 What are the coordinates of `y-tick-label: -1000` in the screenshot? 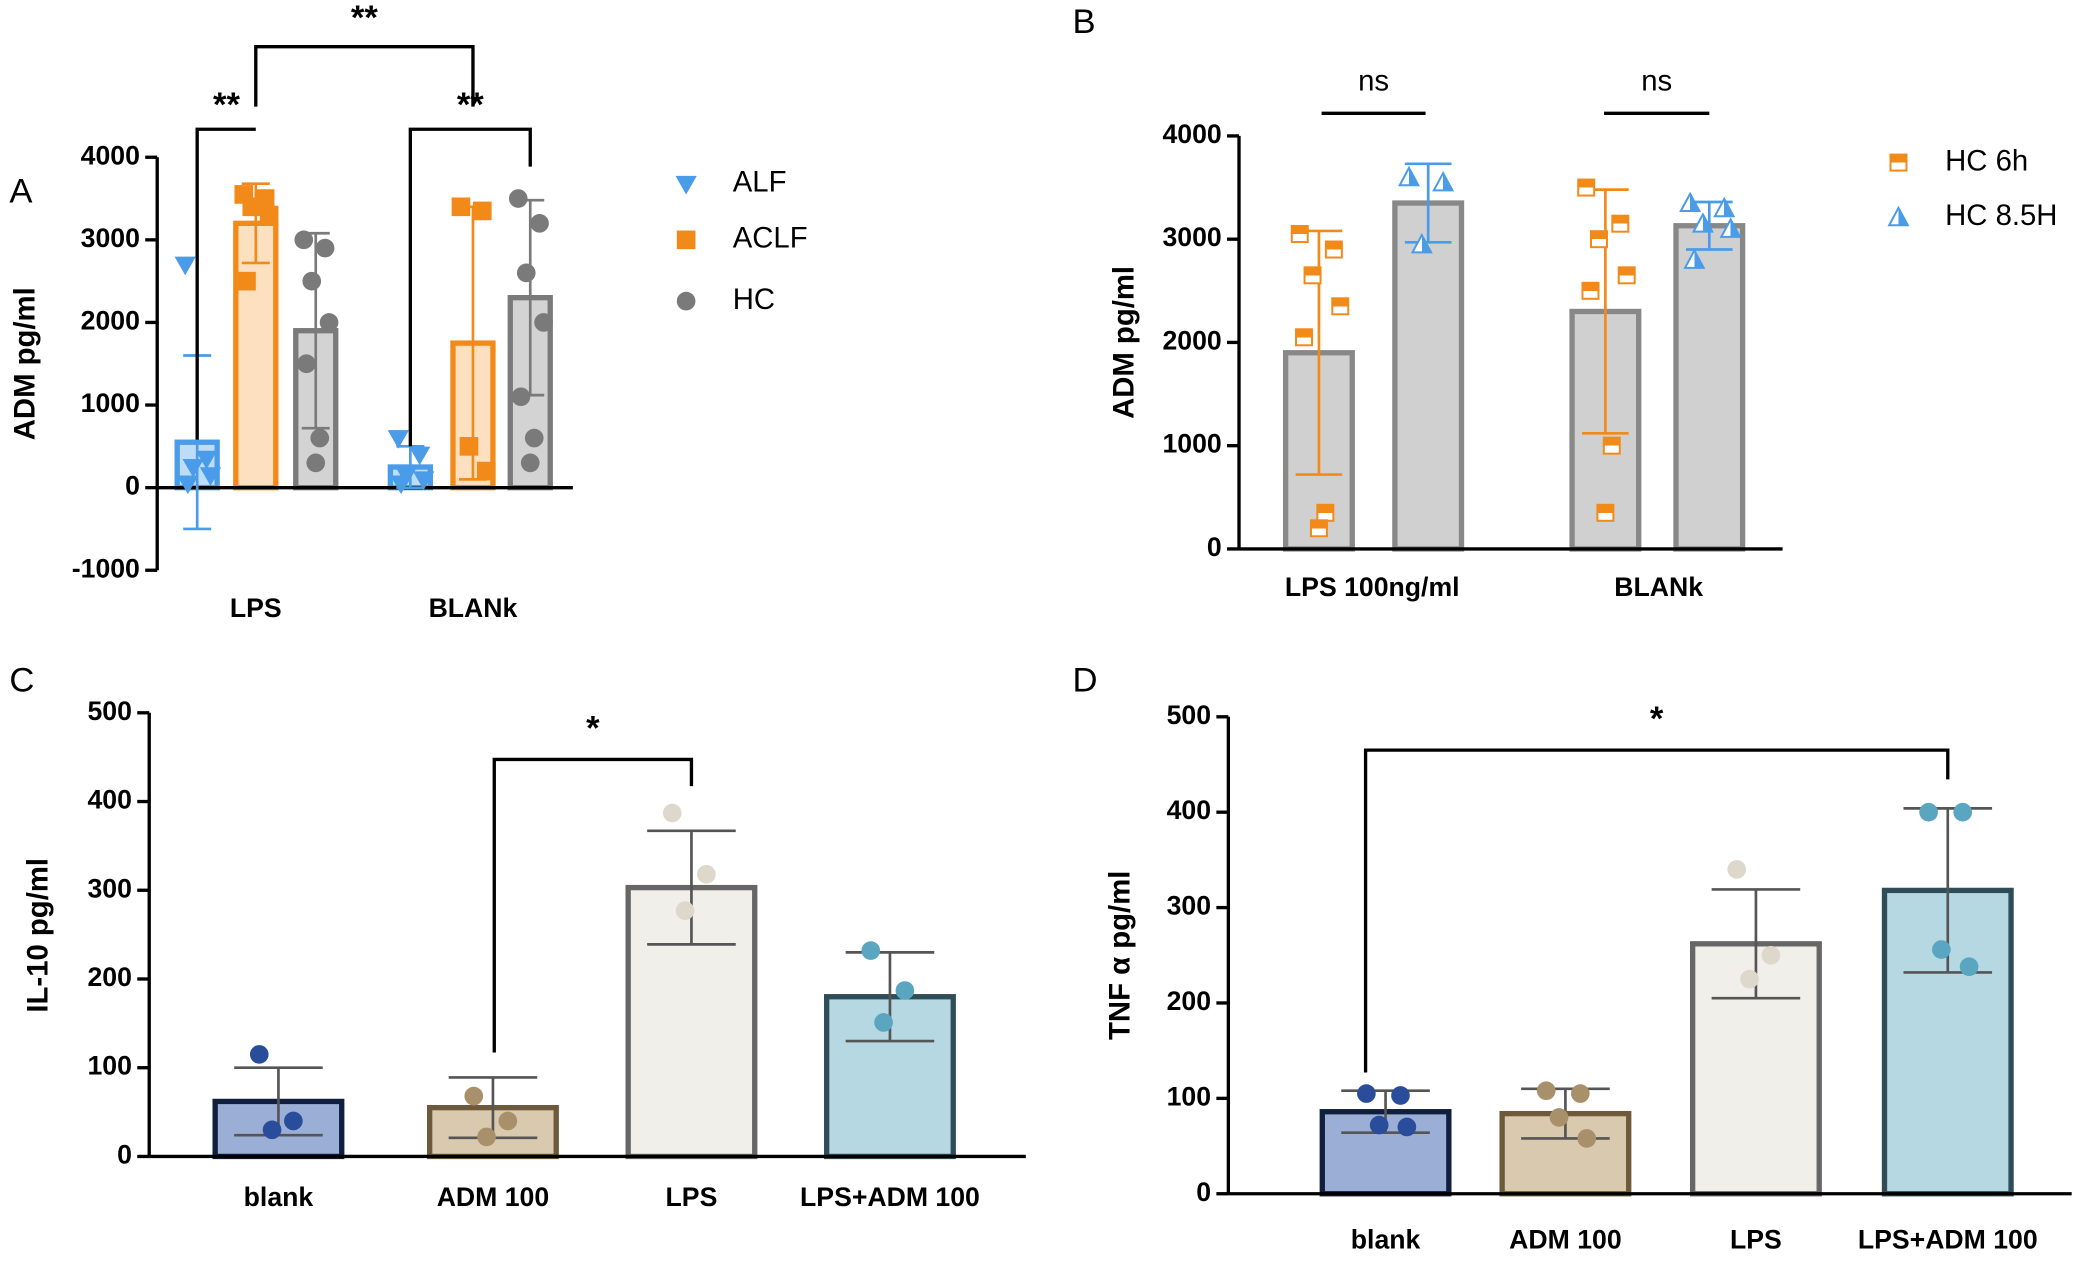 It's located at (106, 568).